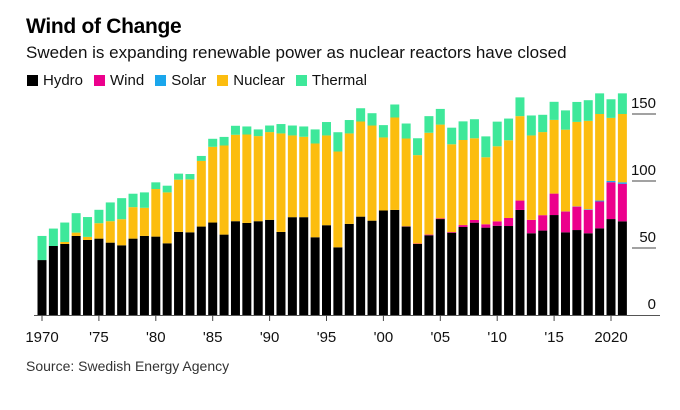  What do you see at coordinates (486, 191) in the screenshot?
I see `bar-nuclear-2009` at bounding box center [486, 191].